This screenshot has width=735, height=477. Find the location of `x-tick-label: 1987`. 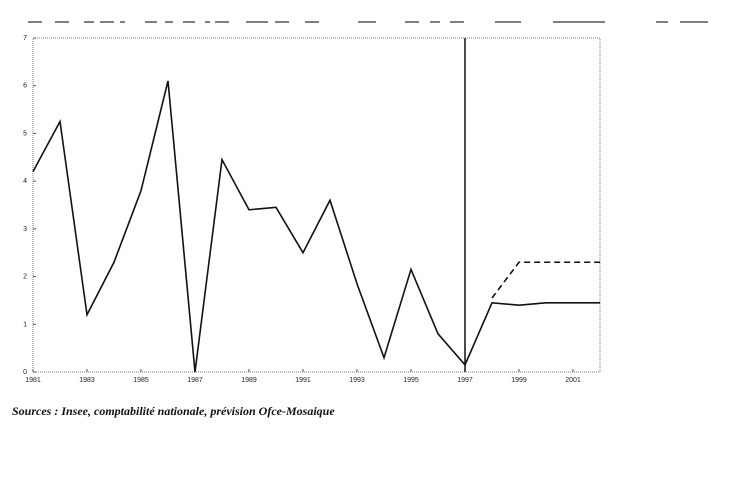

x-tick-label: 1987 is located at coordinates (195, 380).